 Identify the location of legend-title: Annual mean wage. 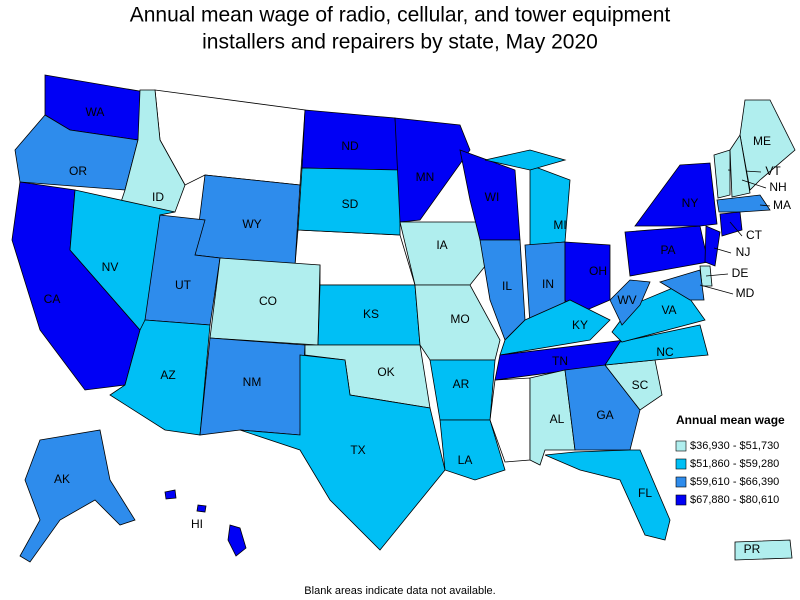
(730, 420).